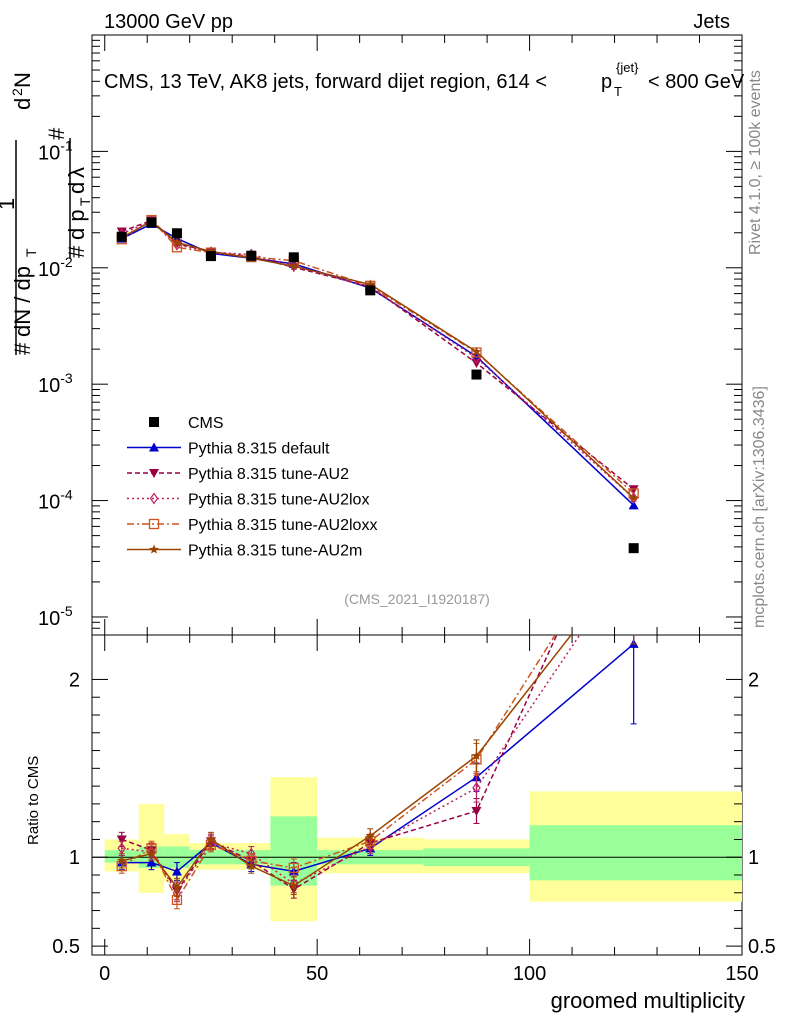  Describe the element at coordinates (33, 800) in the screenshot. I see `ratio-y-label: Ratio to CMS` at that location.